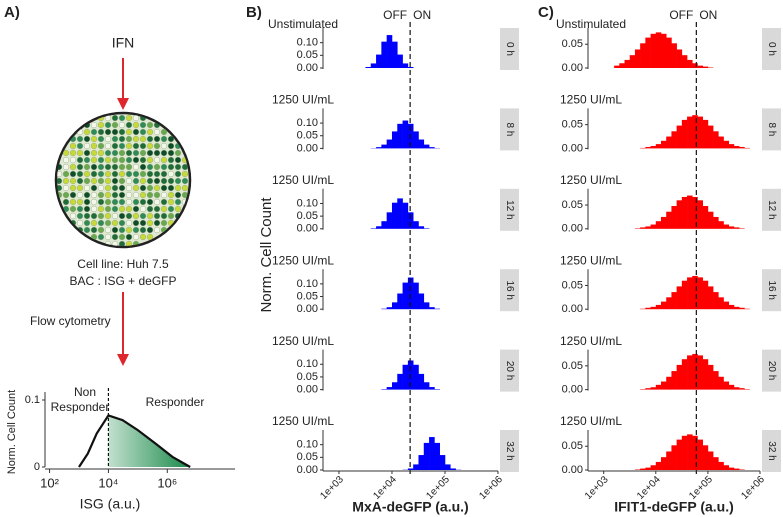 This screenshot has height=517, width=783. What do you see at coordinates (49, 482) in the screenshot?
I see `x-tick-label: 10²` at bounding box center [49, 482].